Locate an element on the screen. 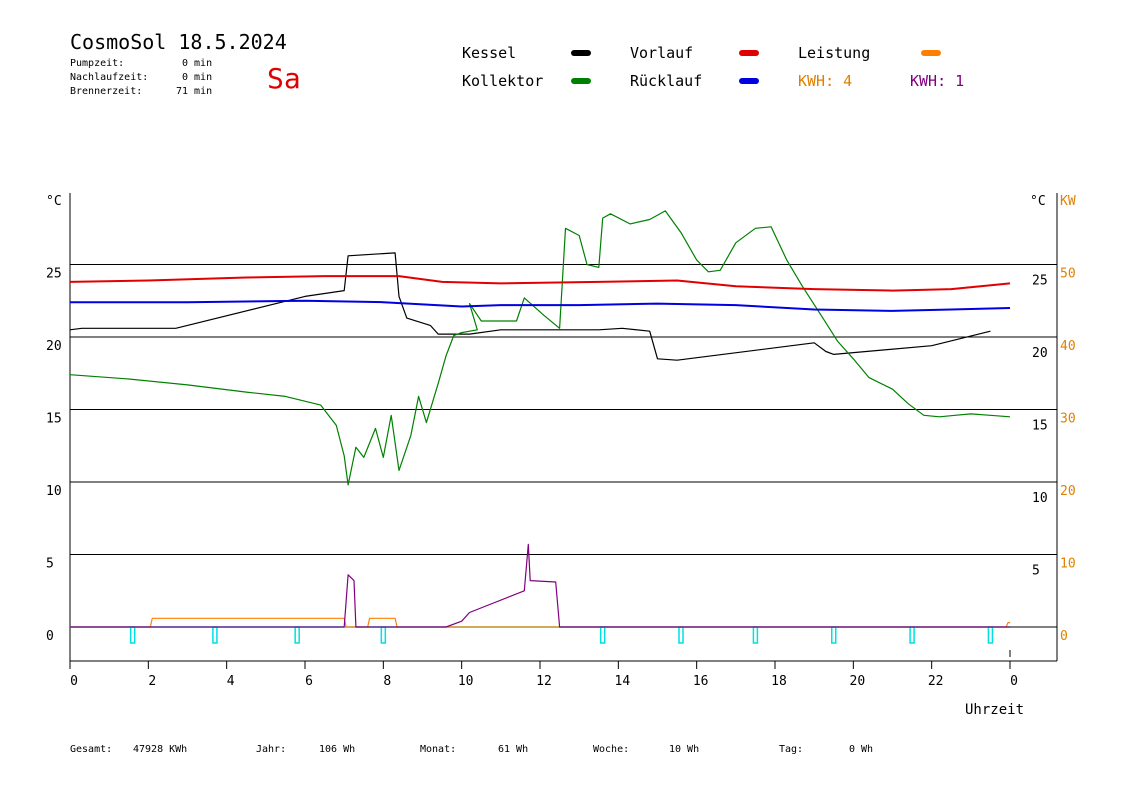 This screenshot has width=1148, height=812. x-axis-label: Uhrzeit is located at coordinates (994, 710).